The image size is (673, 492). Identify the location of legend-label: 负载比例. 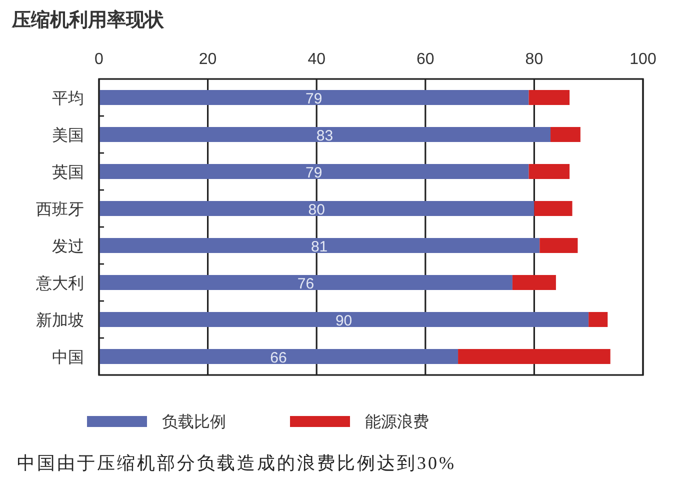
(194, 422).